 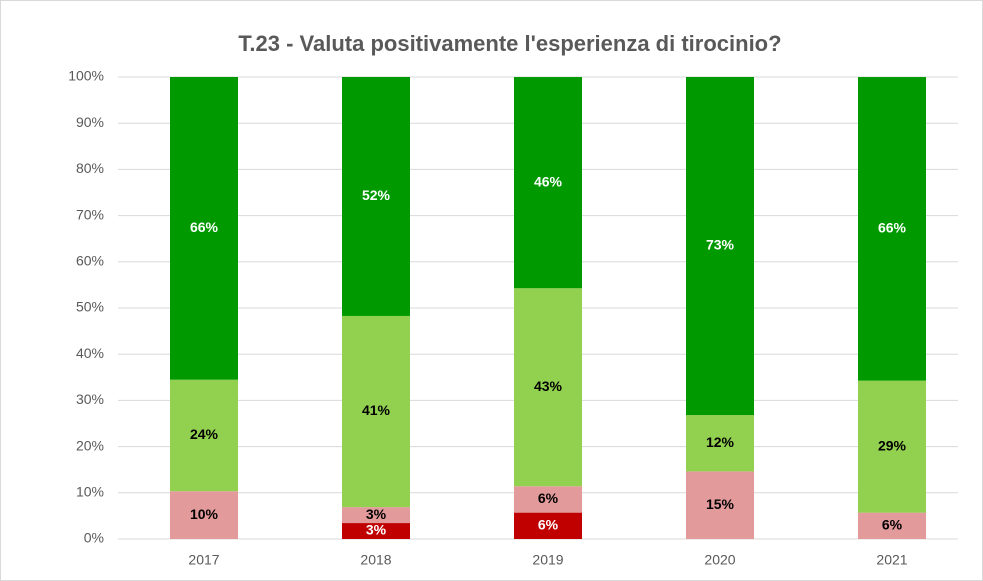 I want to click on data-label: 46%, so click(x=548, y=181).